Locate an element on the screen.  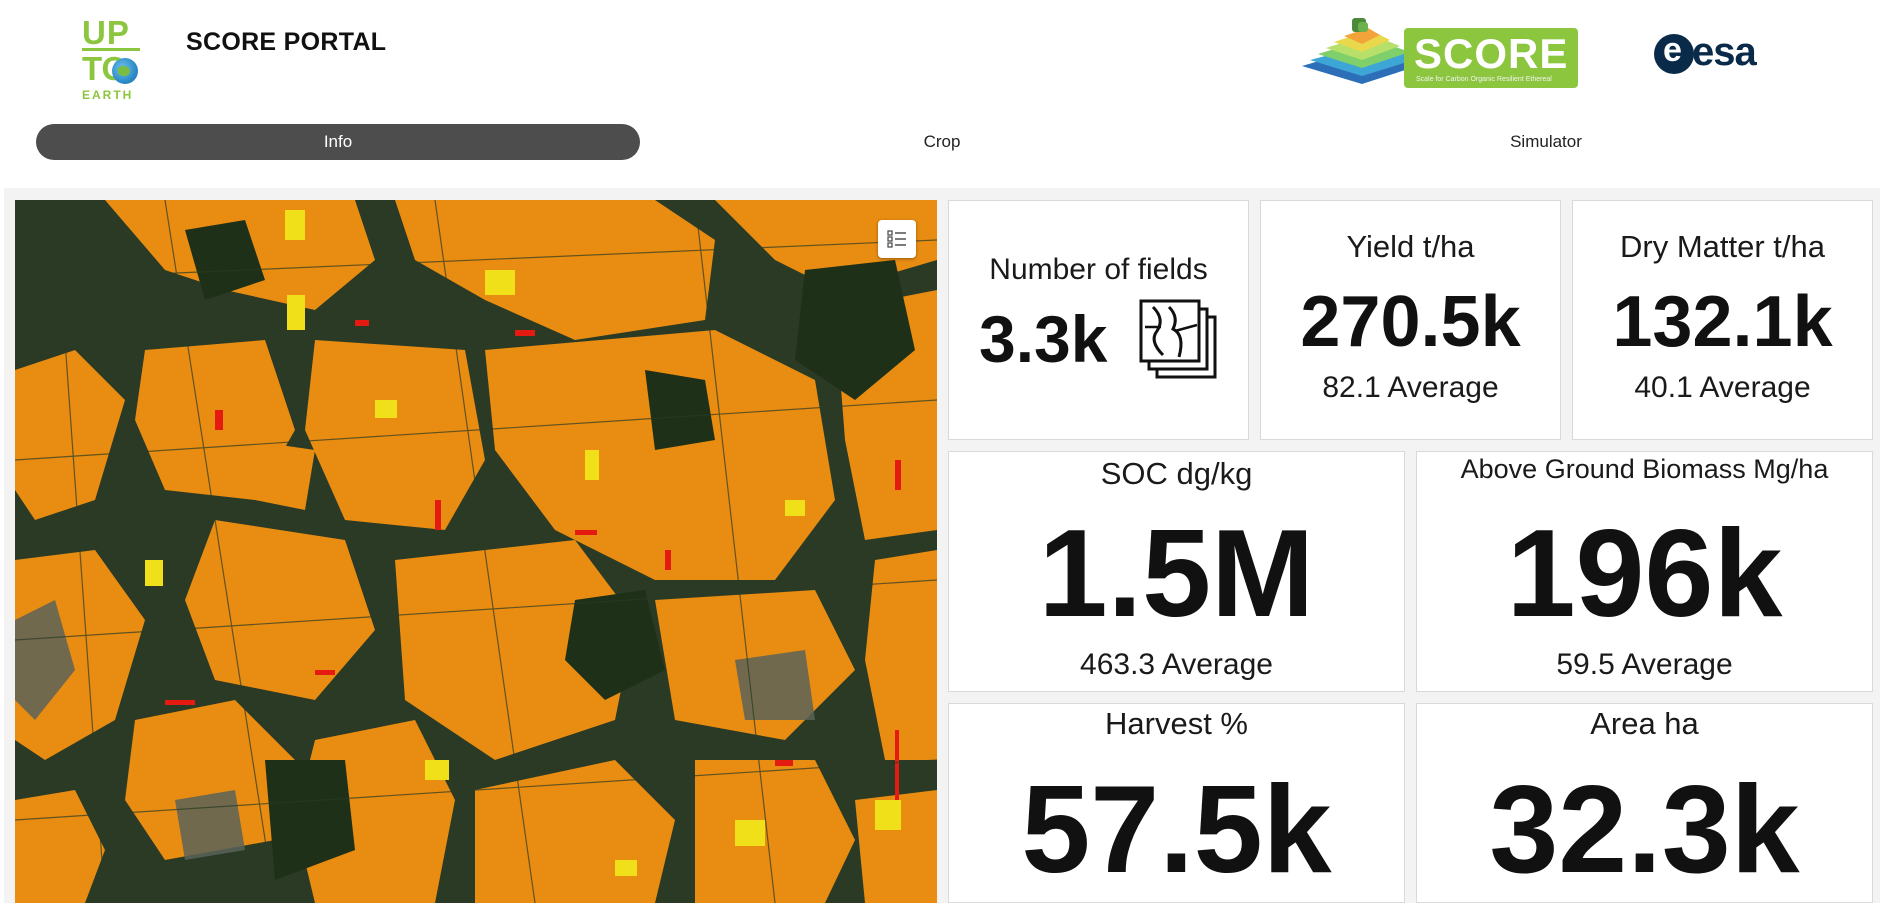
card-value: 196k is located at coordinates (1644, 574).